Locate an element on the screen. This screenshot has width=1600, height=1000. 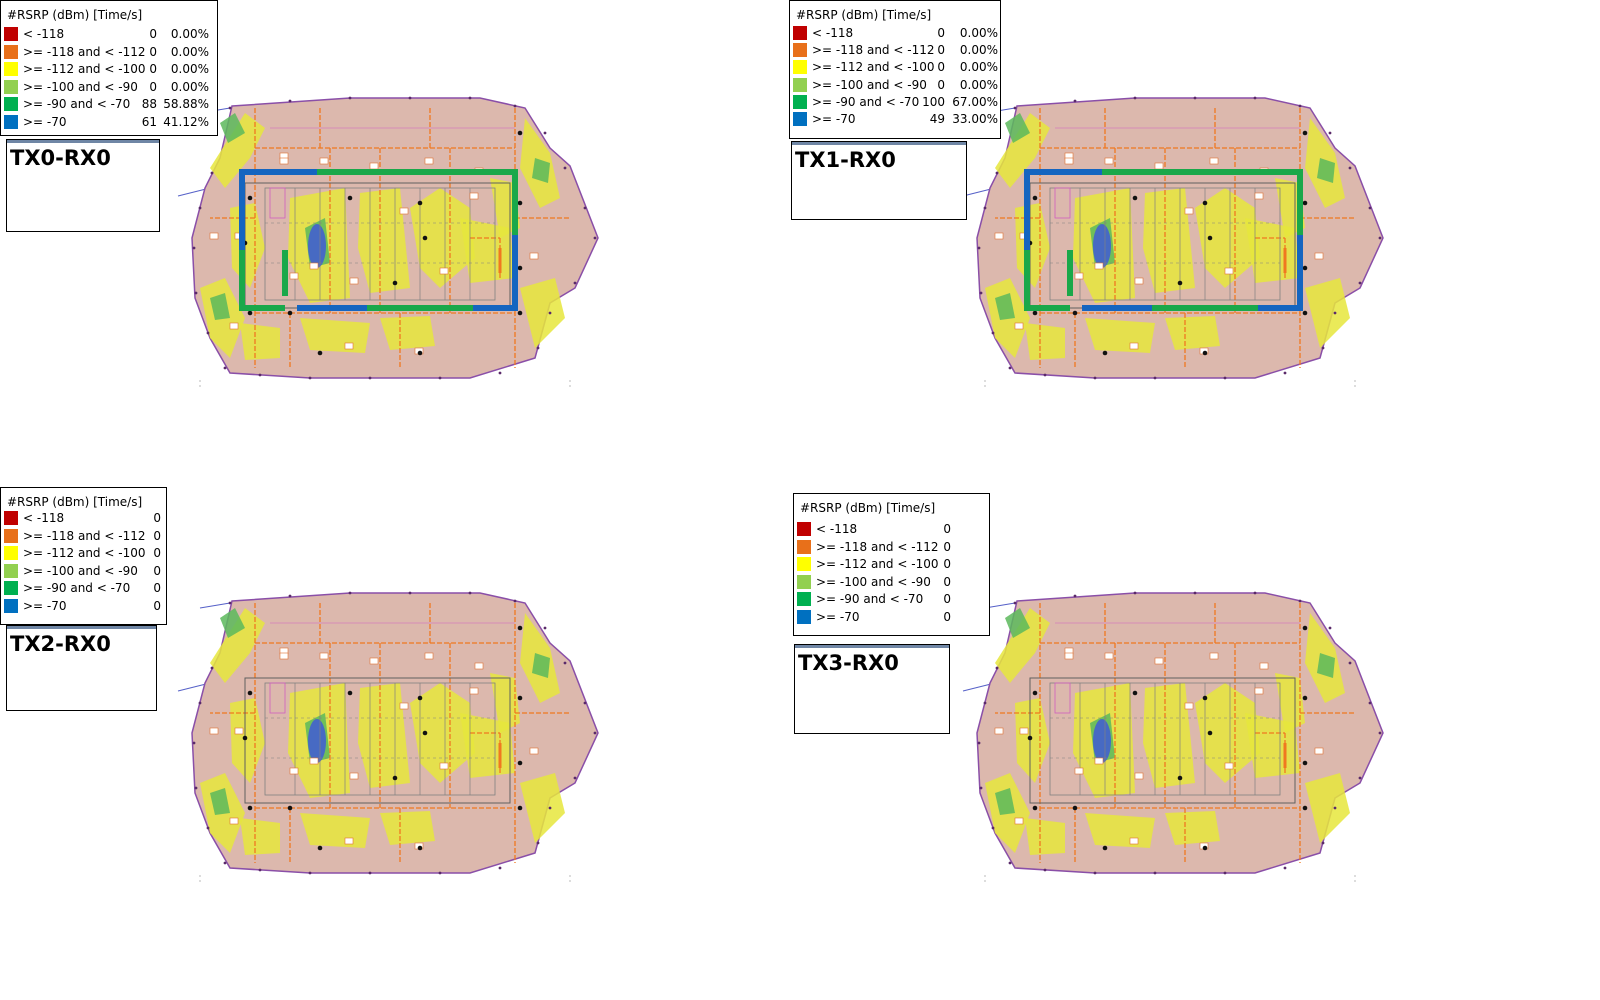
panel-label-box: TX2-RX0 is located at coordinates (81, 668).